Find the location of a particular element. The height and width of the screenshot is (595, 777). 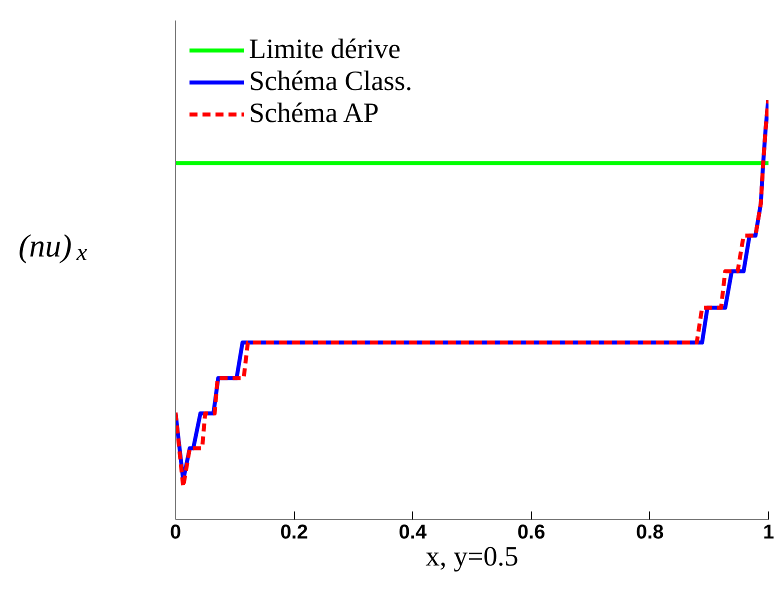

x-tick-label: 0 is located at coordinates (176, 533).